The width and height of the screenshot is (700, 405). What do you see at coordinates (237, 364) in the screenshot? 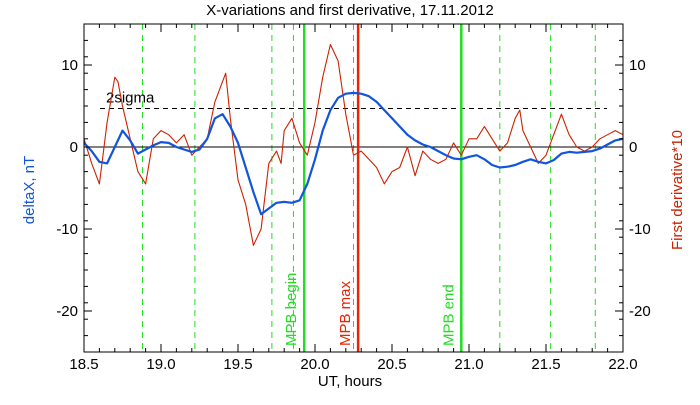
I see `x-tick-label: 19.5` at bounding box center [237, 364].